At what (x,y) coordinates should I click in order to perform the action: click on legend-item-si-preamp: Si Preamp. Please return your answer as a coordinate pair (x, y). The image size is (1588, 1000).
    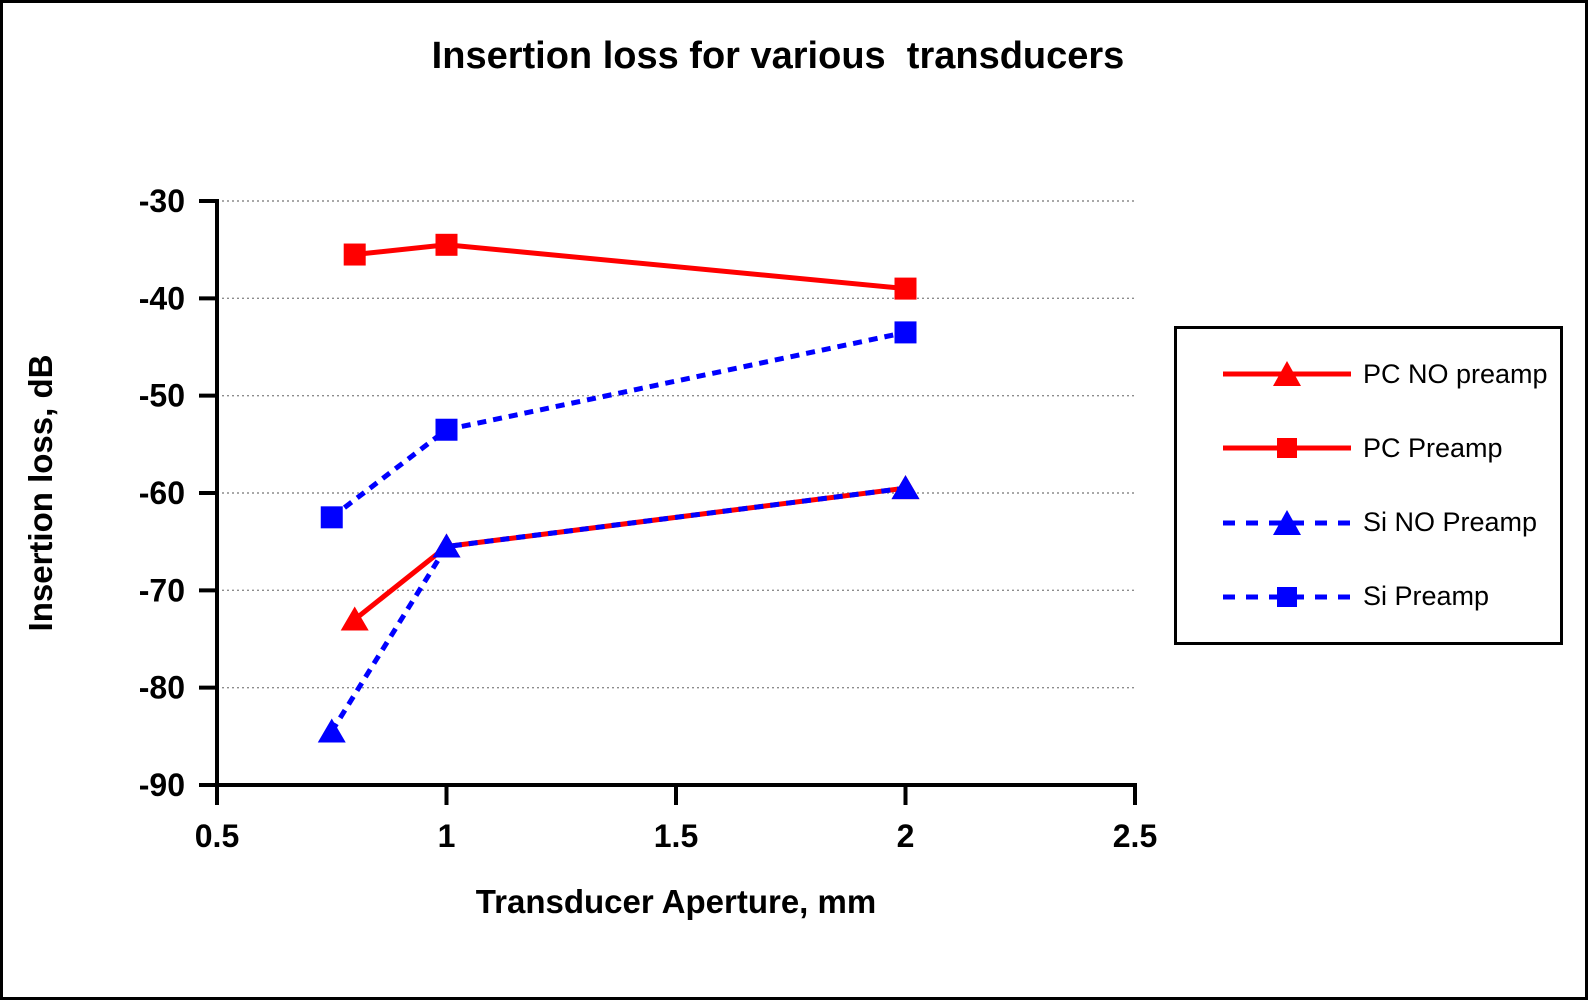
    Looking at the image, I should click on (1388, 597).